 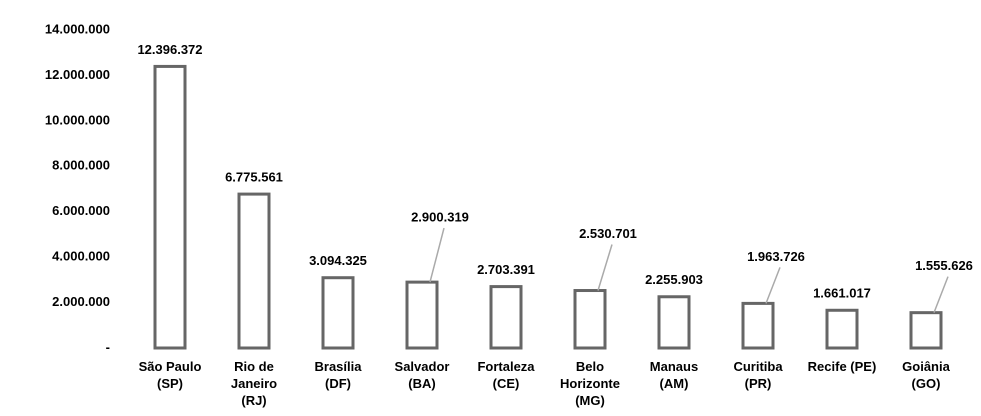 What do you see at coordinates (422, 375) in the screenshot?
I see `x-tick-label: Salvador (BA)` at bounding box center [422, 375].